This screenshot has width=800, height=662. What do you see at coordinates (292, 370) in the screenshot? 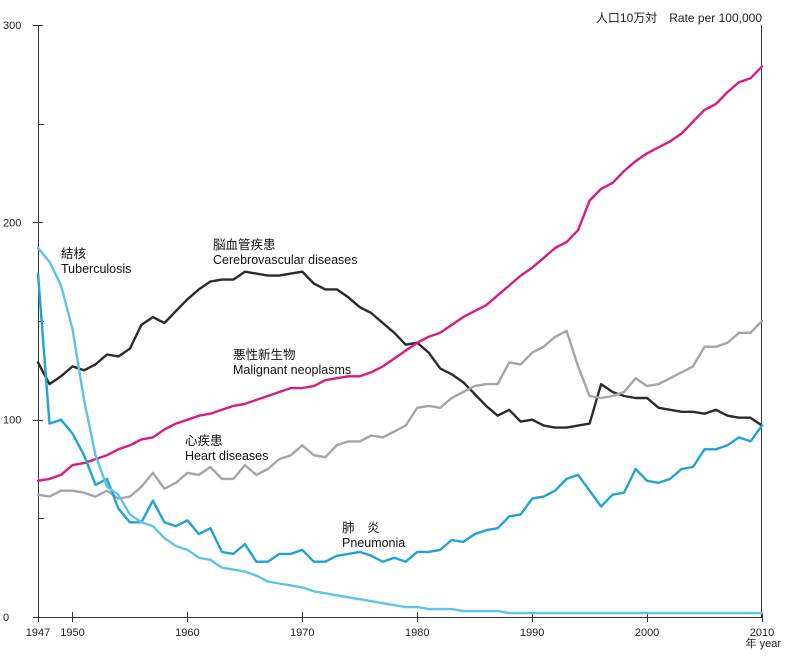
I see `series-label-en-malignant: Malignant neoplasms` at bounding box center [292, 370].